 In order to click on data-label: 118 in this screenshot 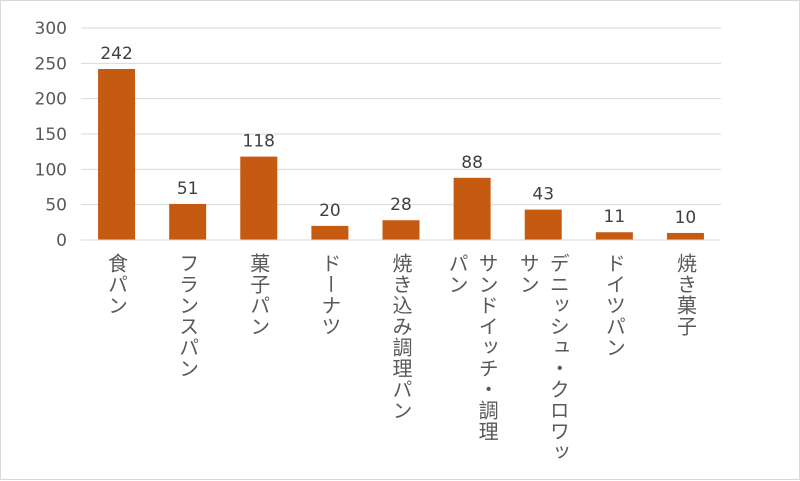, I will do `click(259, 142)`.